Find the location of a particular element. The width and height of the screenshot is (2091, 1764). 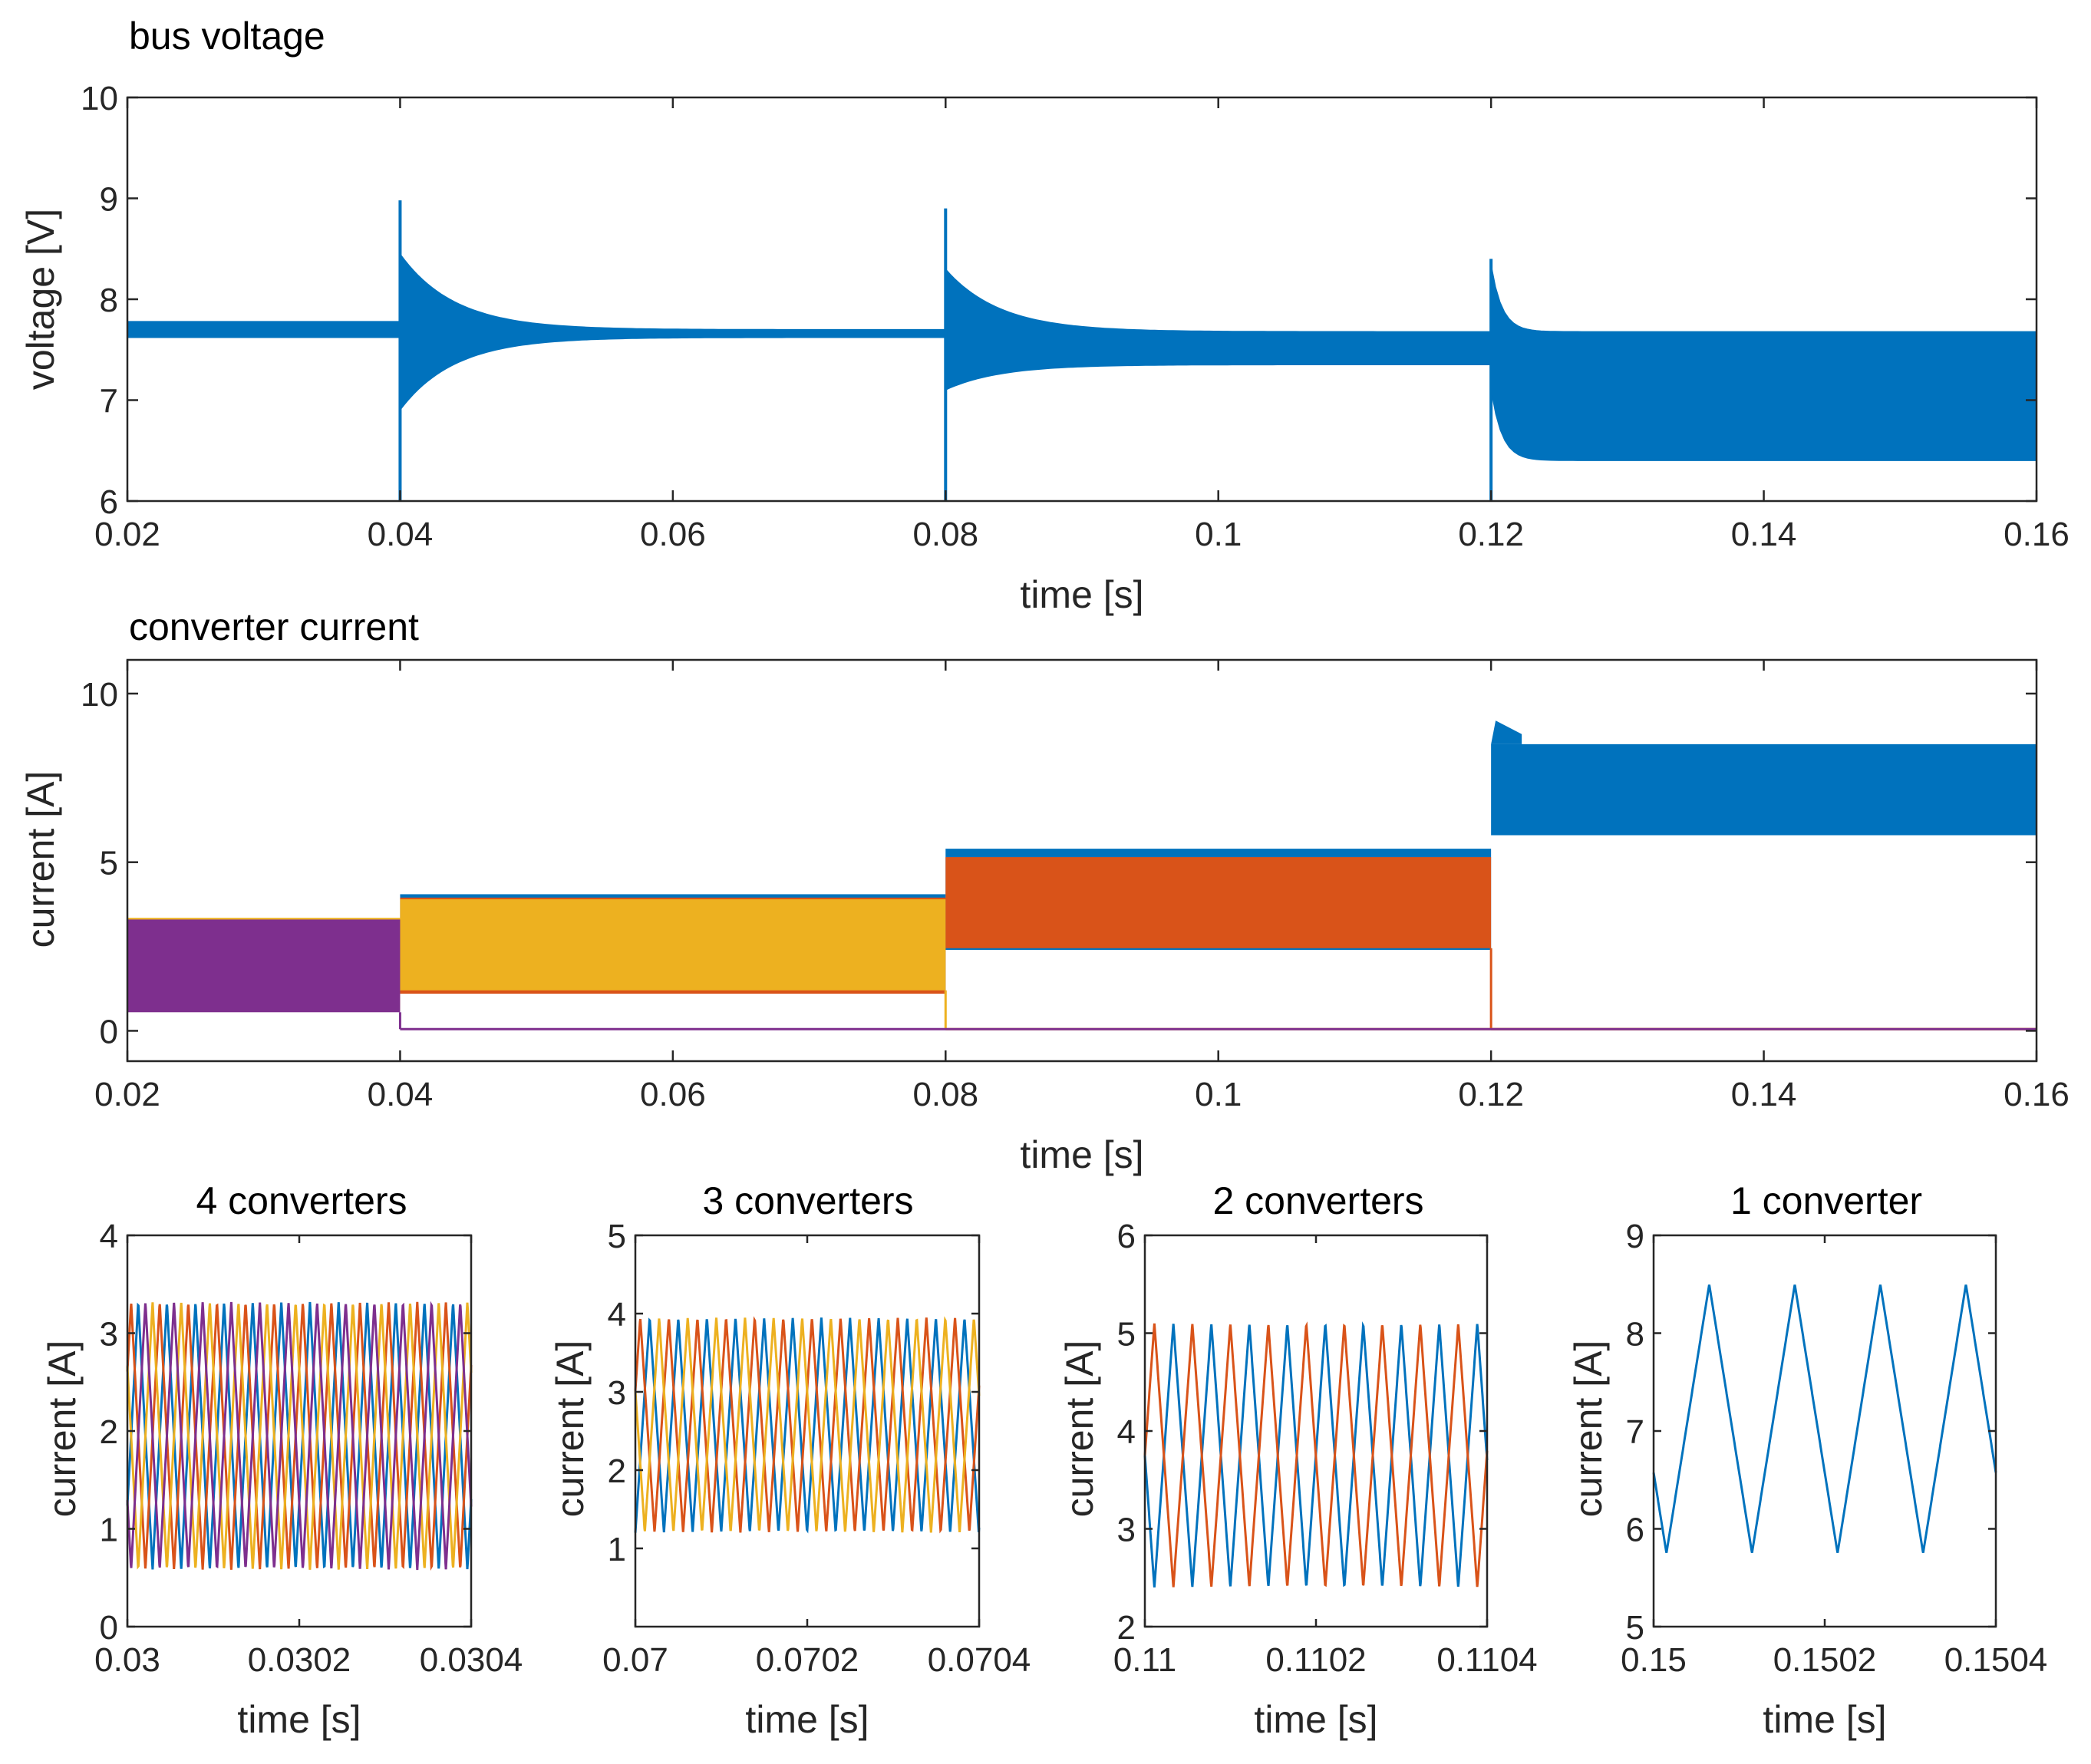

zoom-2-x-ticks: 0.11 0.1102 0.1104 is located at coordinates (1325, 1457).